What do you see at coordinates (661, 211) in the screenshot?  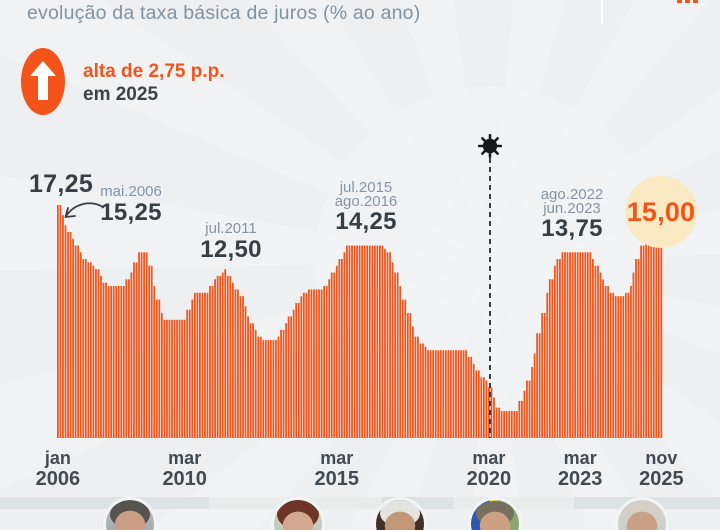 I see `annotation-value: 15,00` at bounding box center [661, 211].